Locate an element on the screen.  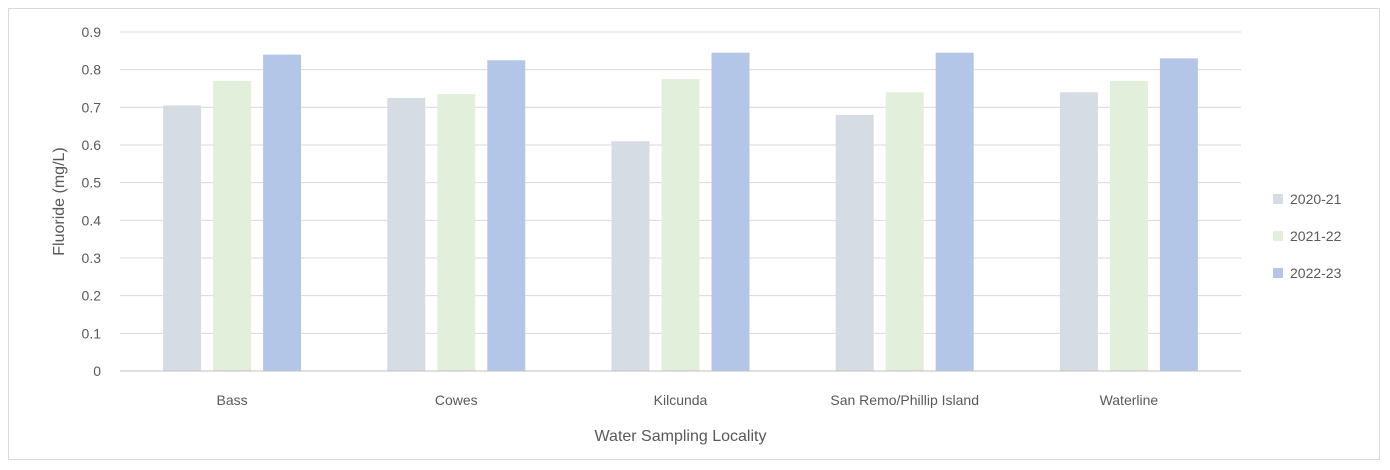
bar-2022-23-kilcunda is located at coordinates (730, 211).